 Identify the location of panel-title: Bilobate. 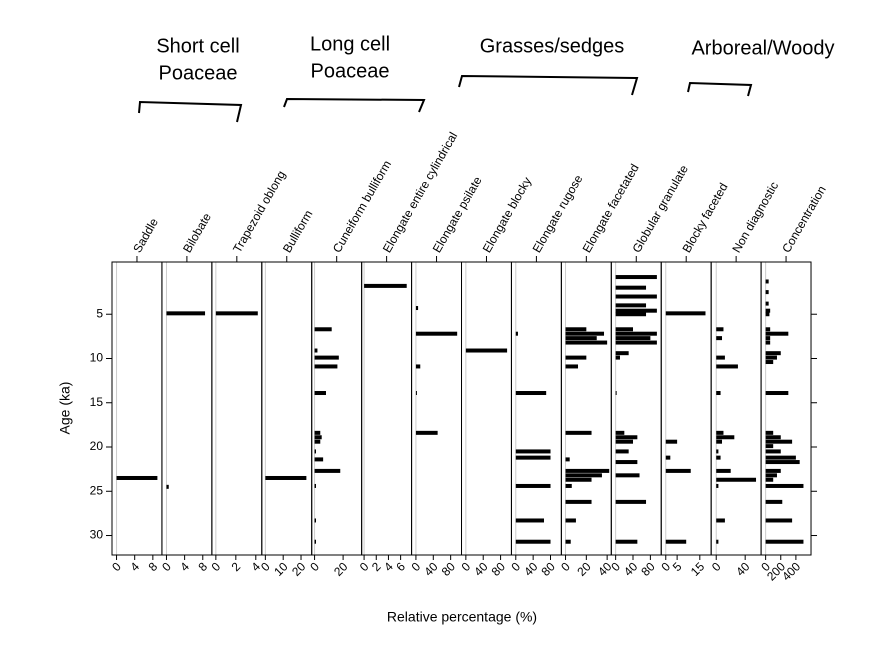
(197, 232).